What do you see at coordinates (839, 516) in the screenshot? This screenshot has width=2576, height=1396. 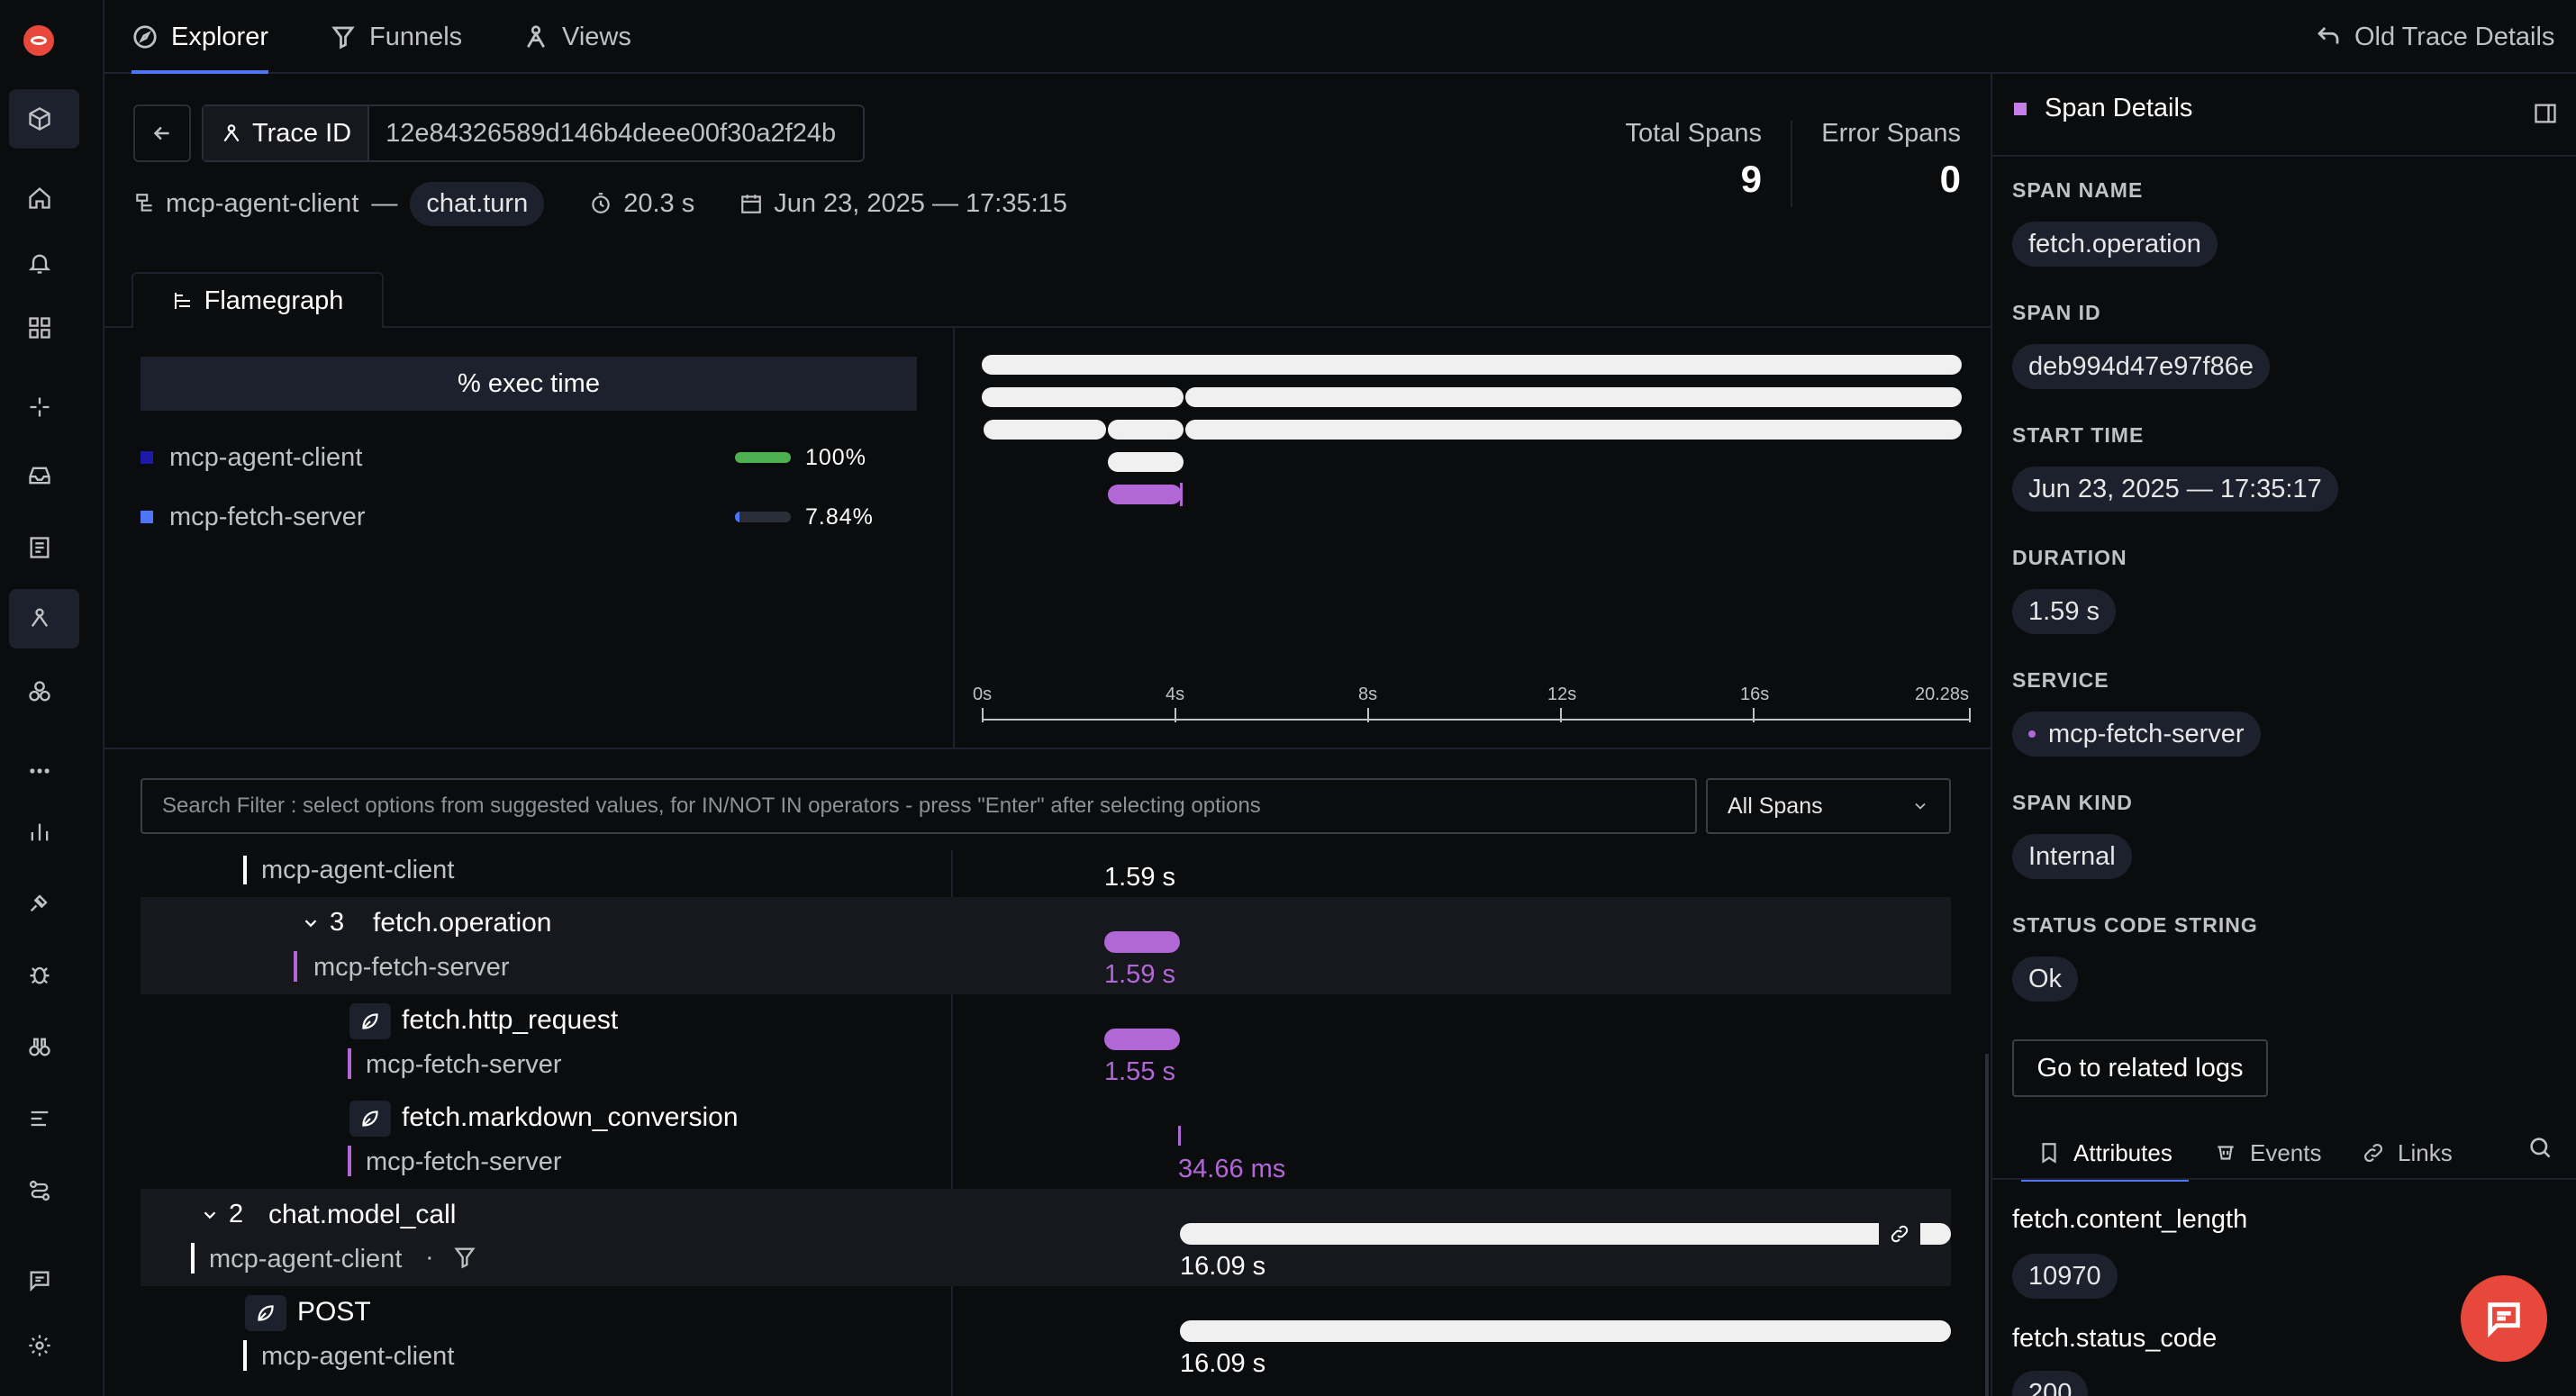 I see `exec-pct: 7.84%` at bounding box center [839, 516].